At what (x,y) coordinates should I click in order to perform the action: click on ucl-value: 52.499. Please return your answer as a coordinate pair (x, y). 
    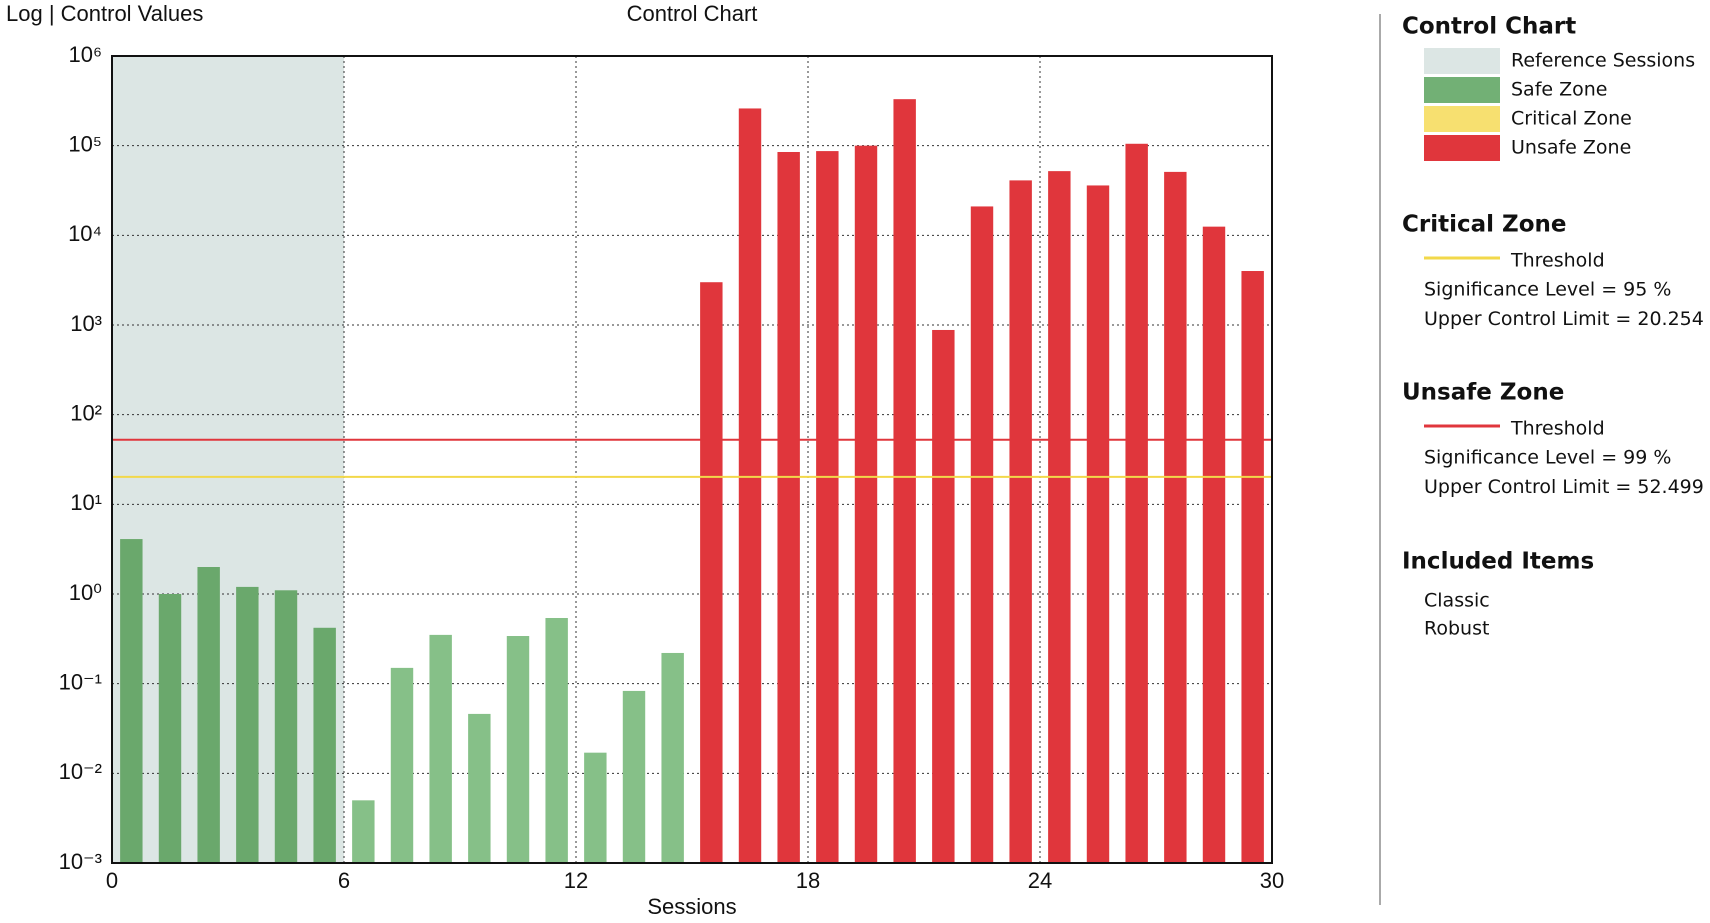
    Looking at the image, I should click on (1670, 487).